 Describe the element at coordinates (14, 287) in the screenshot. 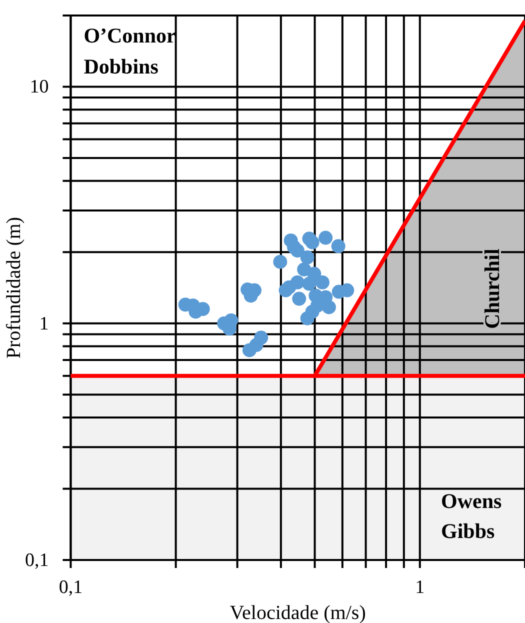

I see `y-axis-title: Profundidade (m)` at that location.